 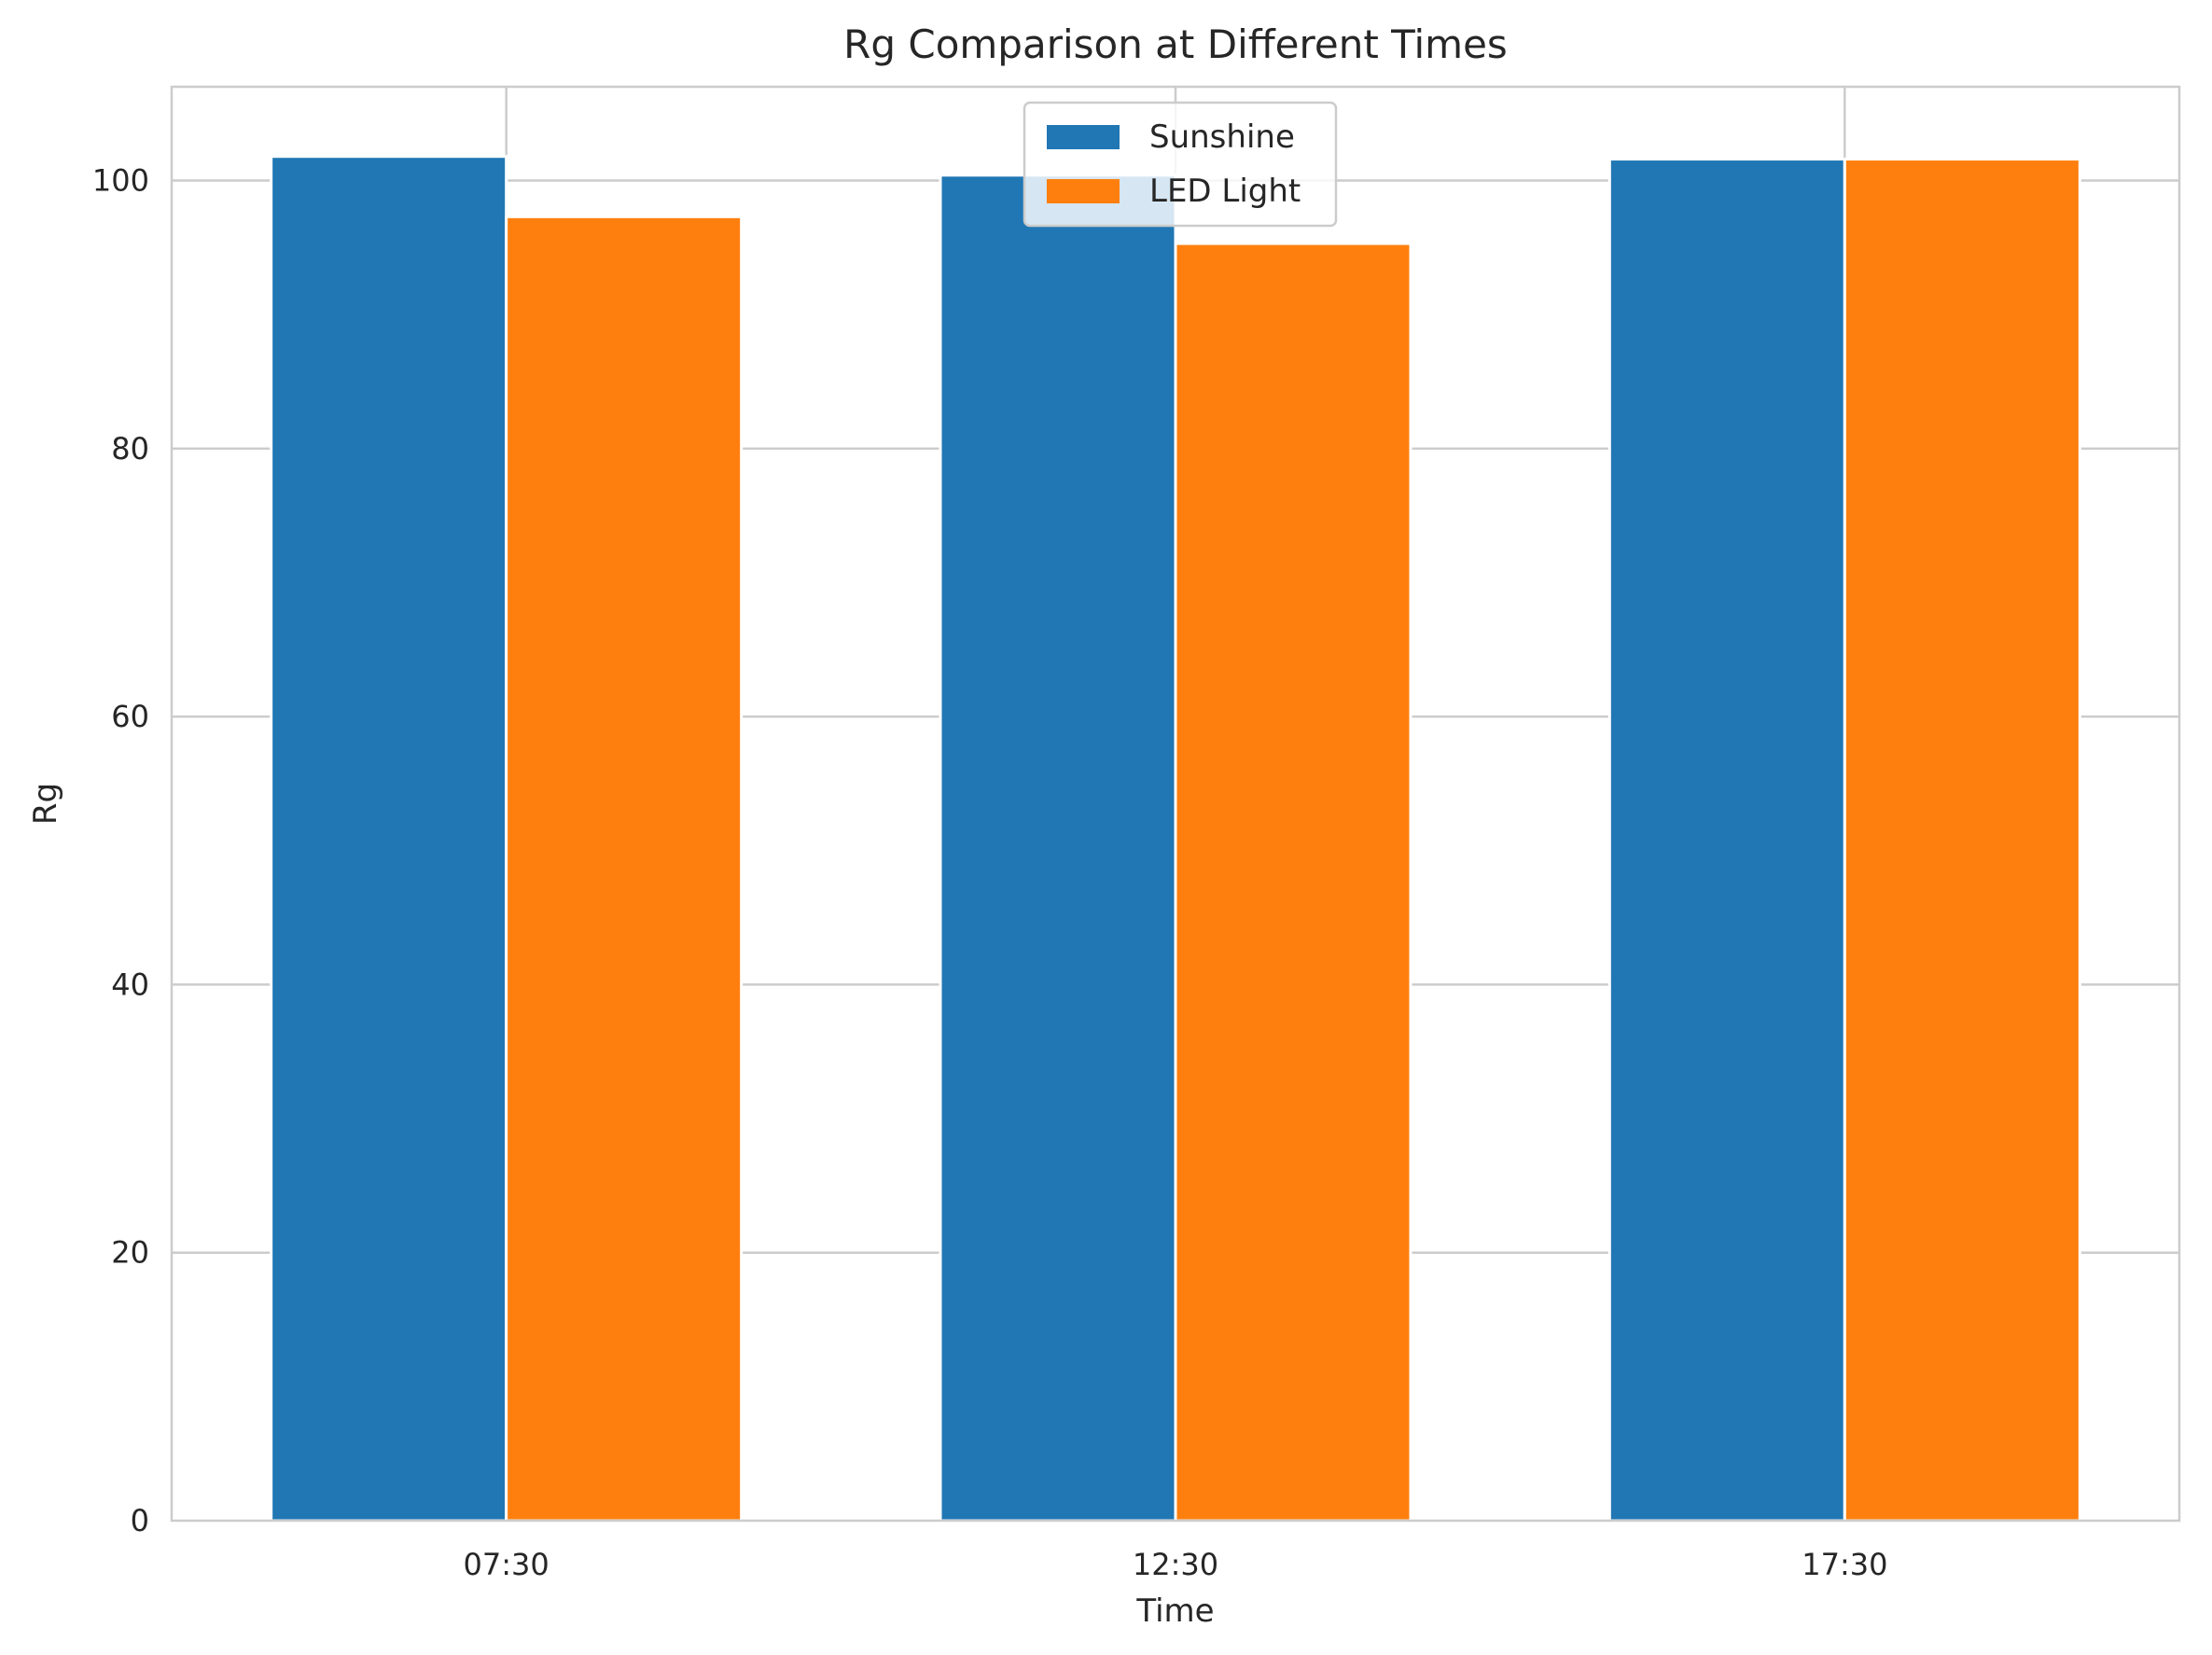 What do you see at coordinates (120, 181) in the screenshot?
I see `y-tick-label: 100` at bounding box center [120, 181].